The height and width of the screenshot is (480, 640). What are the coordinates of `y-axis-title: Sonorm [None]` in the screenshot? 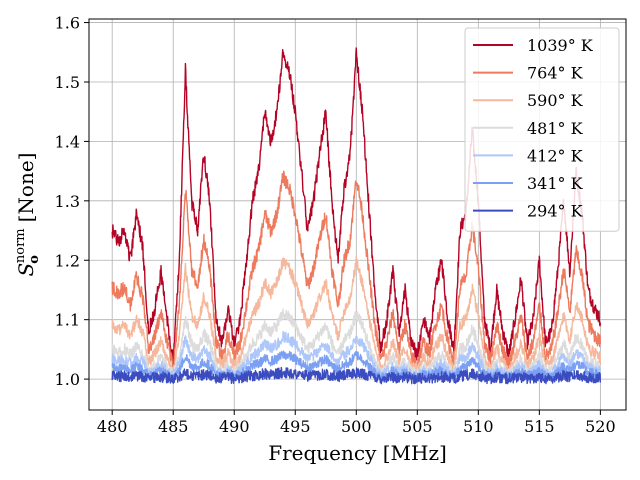 It's located at (27, 215).